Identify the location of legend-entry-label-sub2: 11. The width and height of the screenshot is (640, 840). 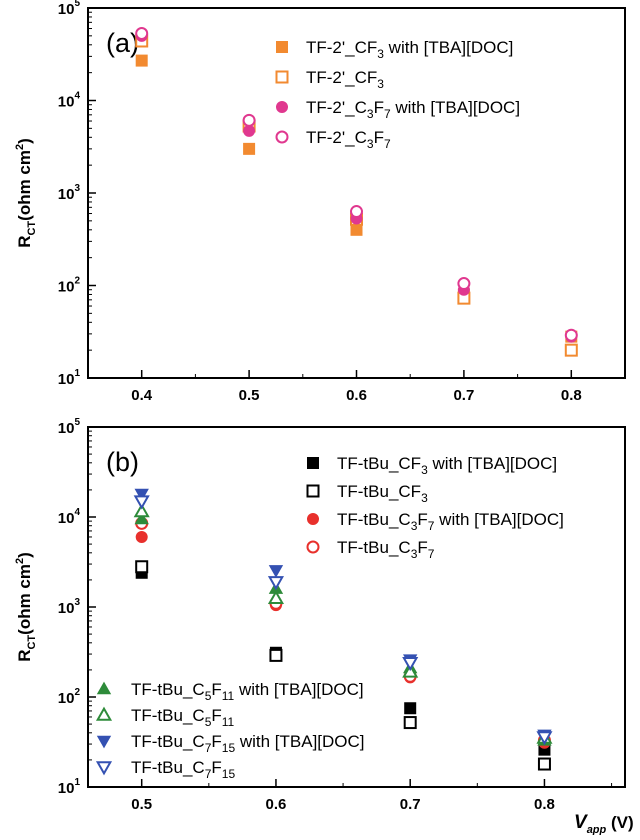
(228, 696).